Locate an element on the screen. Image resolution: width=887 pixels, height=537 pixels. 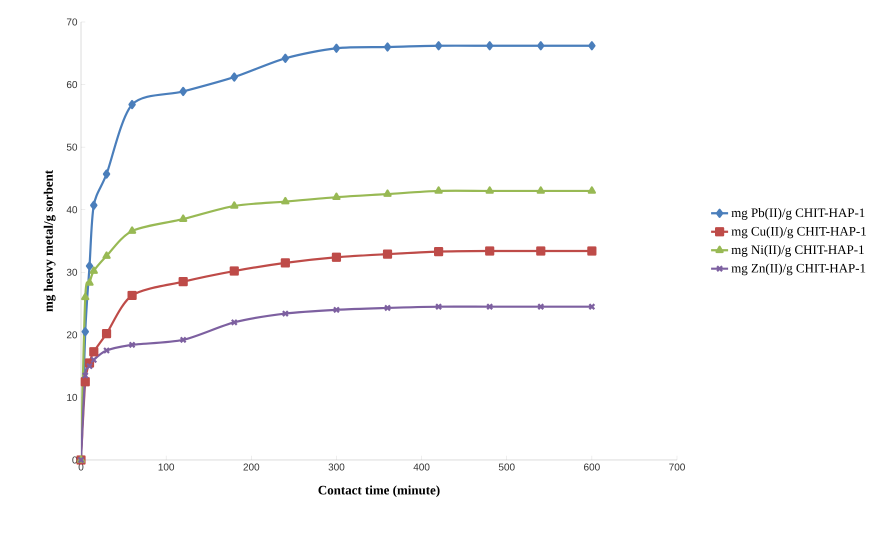
x-tick-label: 100 is located at coordinates (166, 467).